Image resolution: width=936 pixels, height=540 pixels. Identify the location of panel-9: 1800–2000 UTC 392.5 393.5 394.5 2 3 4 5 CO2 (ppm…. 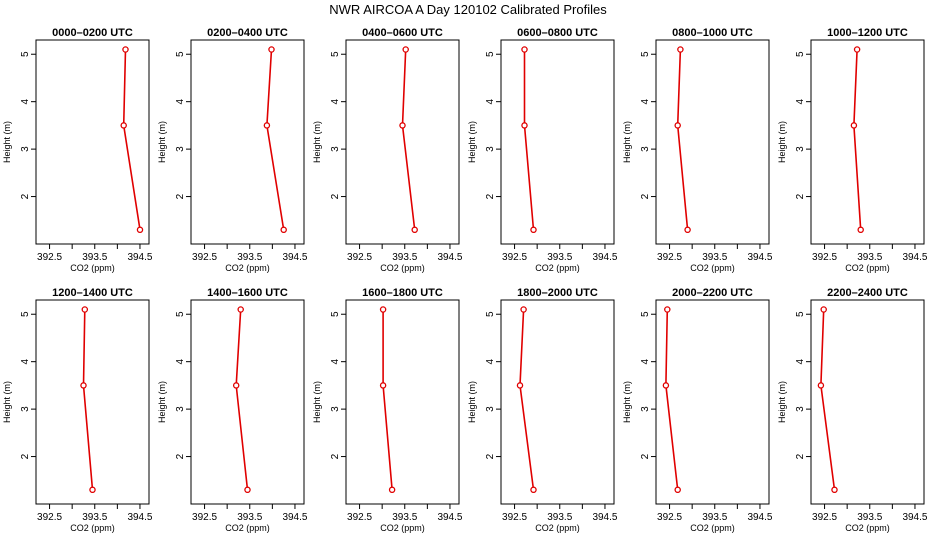
(542, 410).